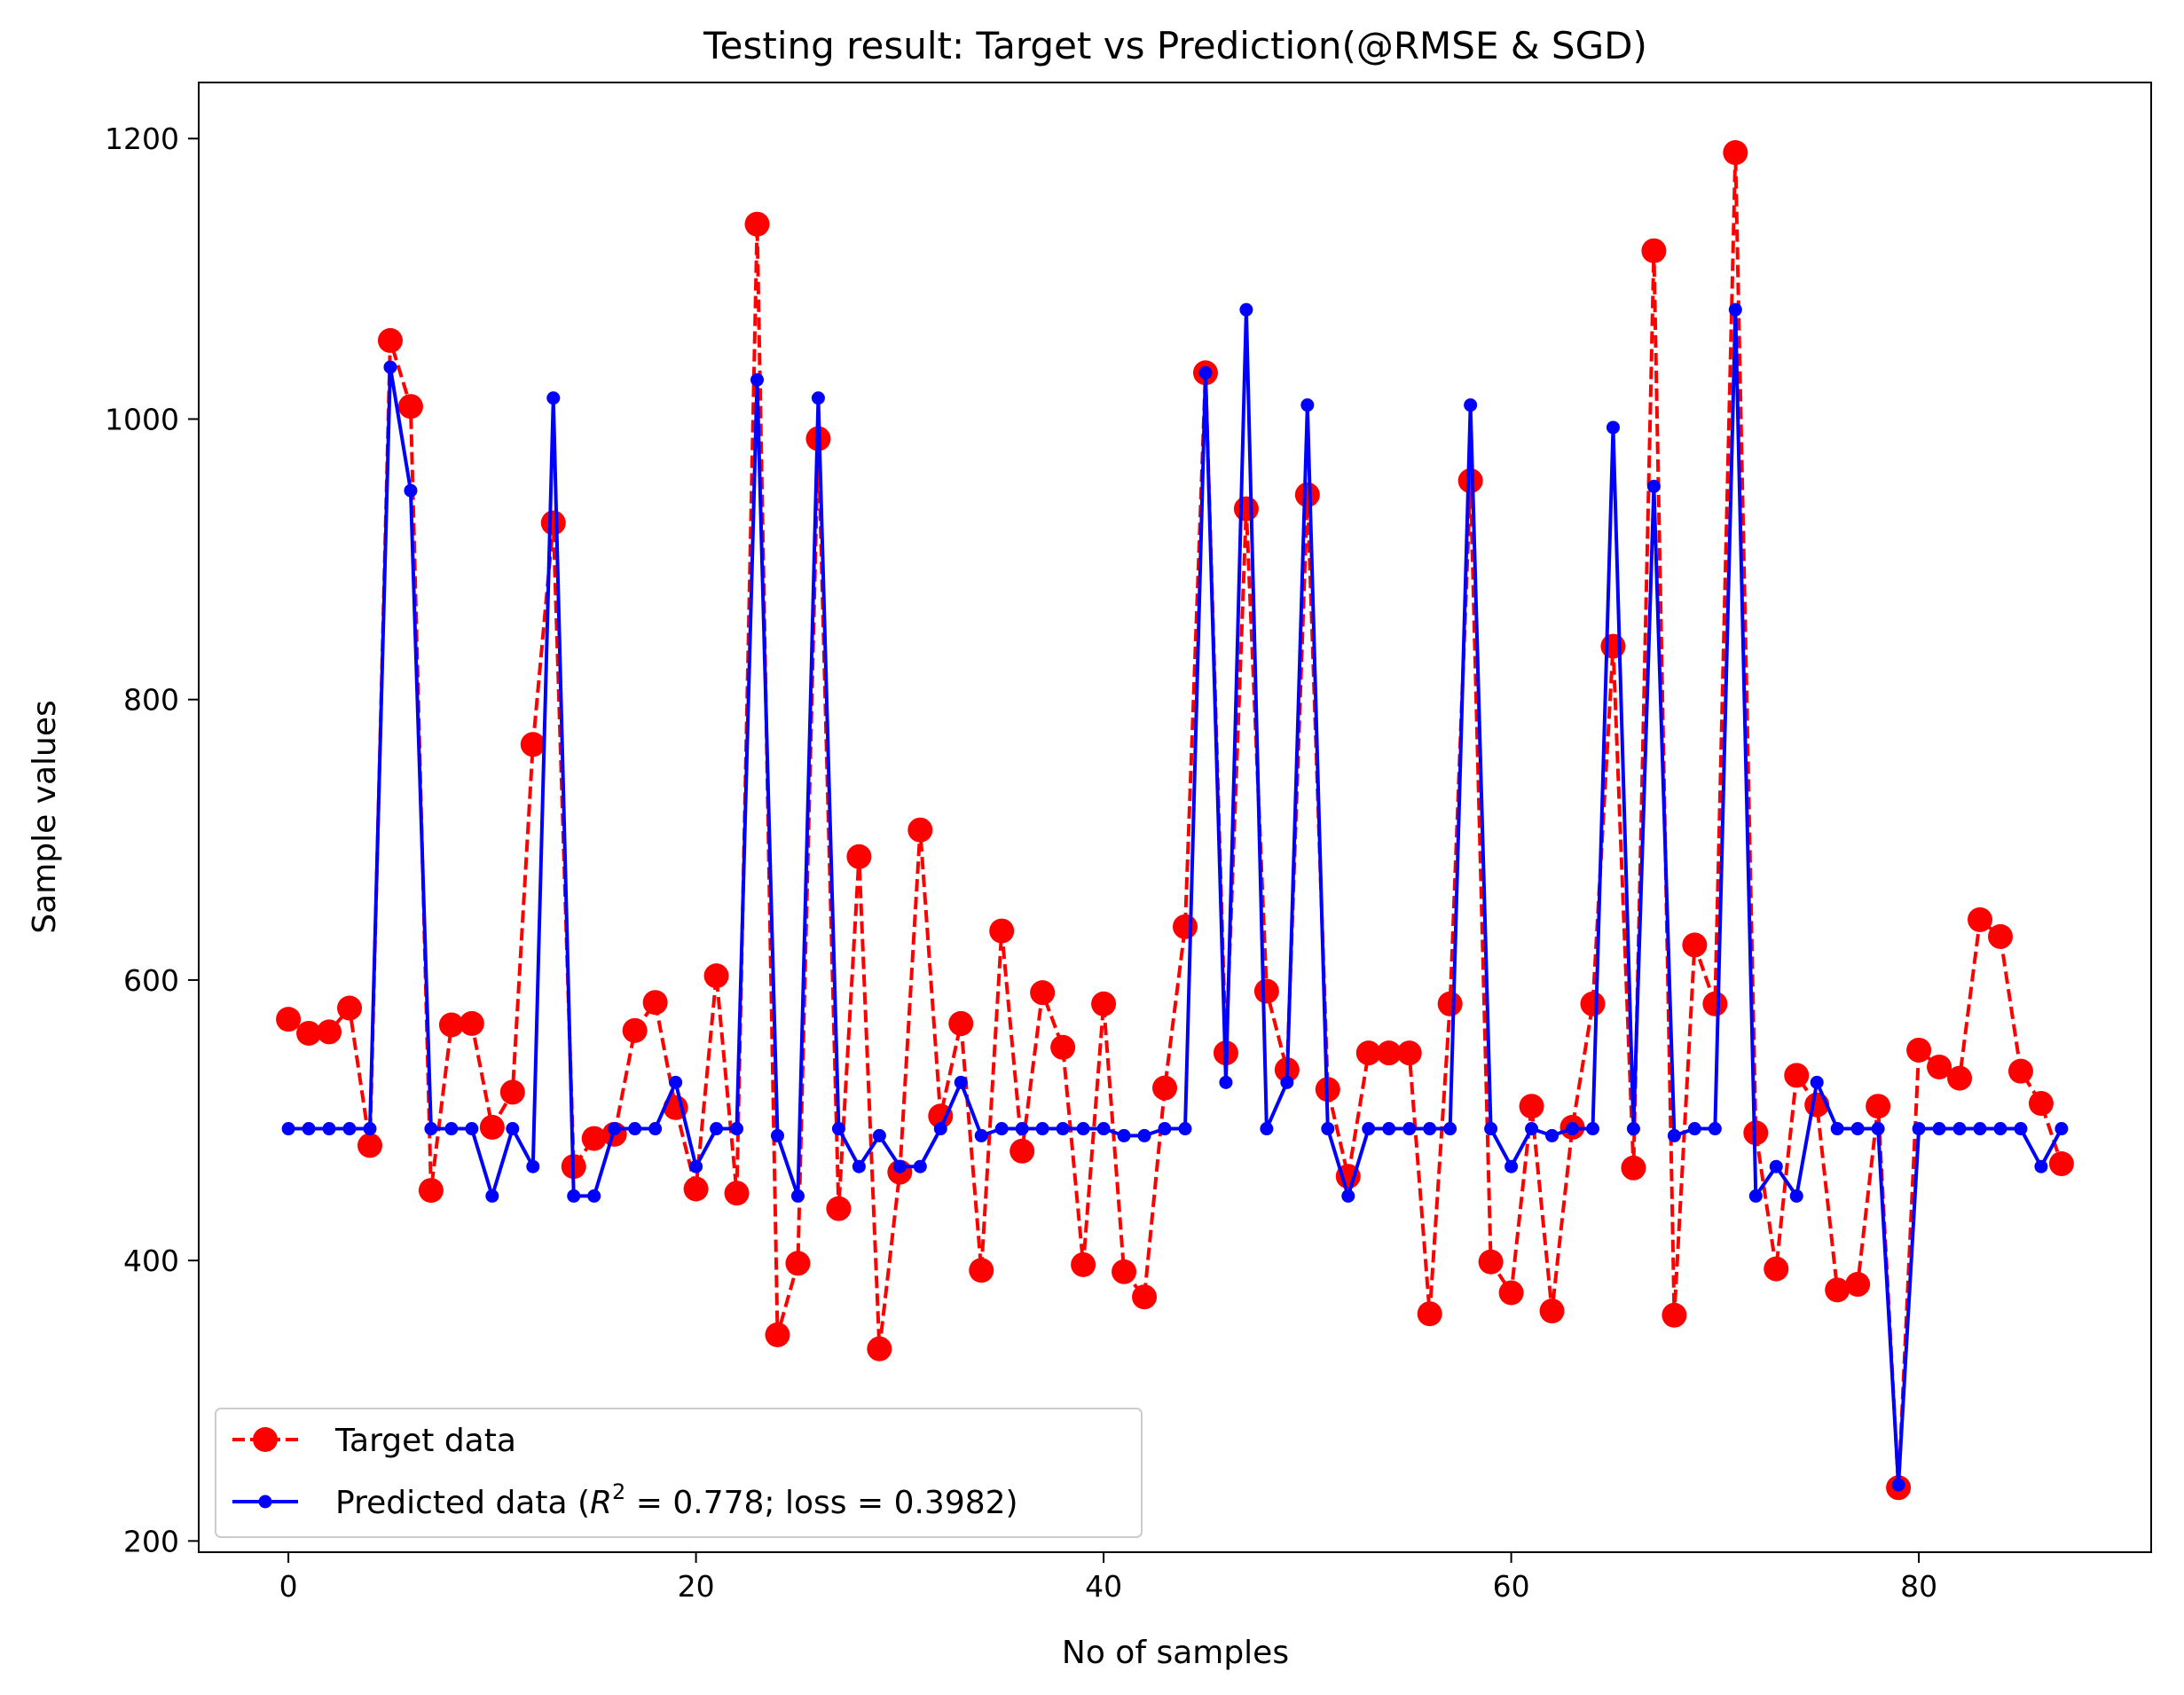 This screenshot has height=1695, width=2184. I want to click on x-tick-label: 40, so click(1103, 1587).